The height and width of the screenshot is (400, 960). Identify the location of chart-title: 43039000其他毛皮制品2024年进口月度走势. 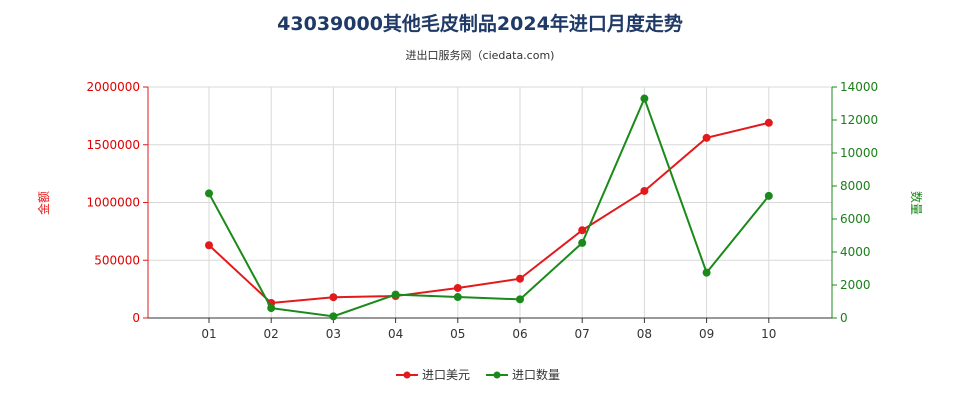
(480, 23).